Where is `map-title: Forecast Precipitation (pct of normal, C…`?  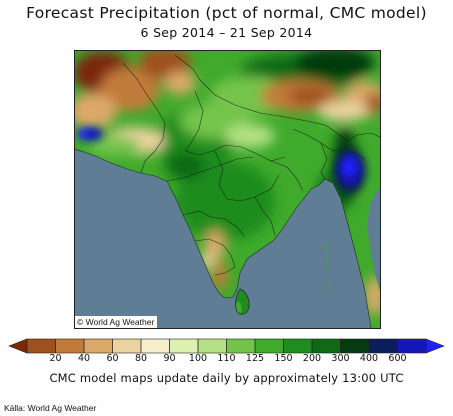 map-title: Forecast Precipitation (pct of normal, C… is located at coordinates (226, 13).